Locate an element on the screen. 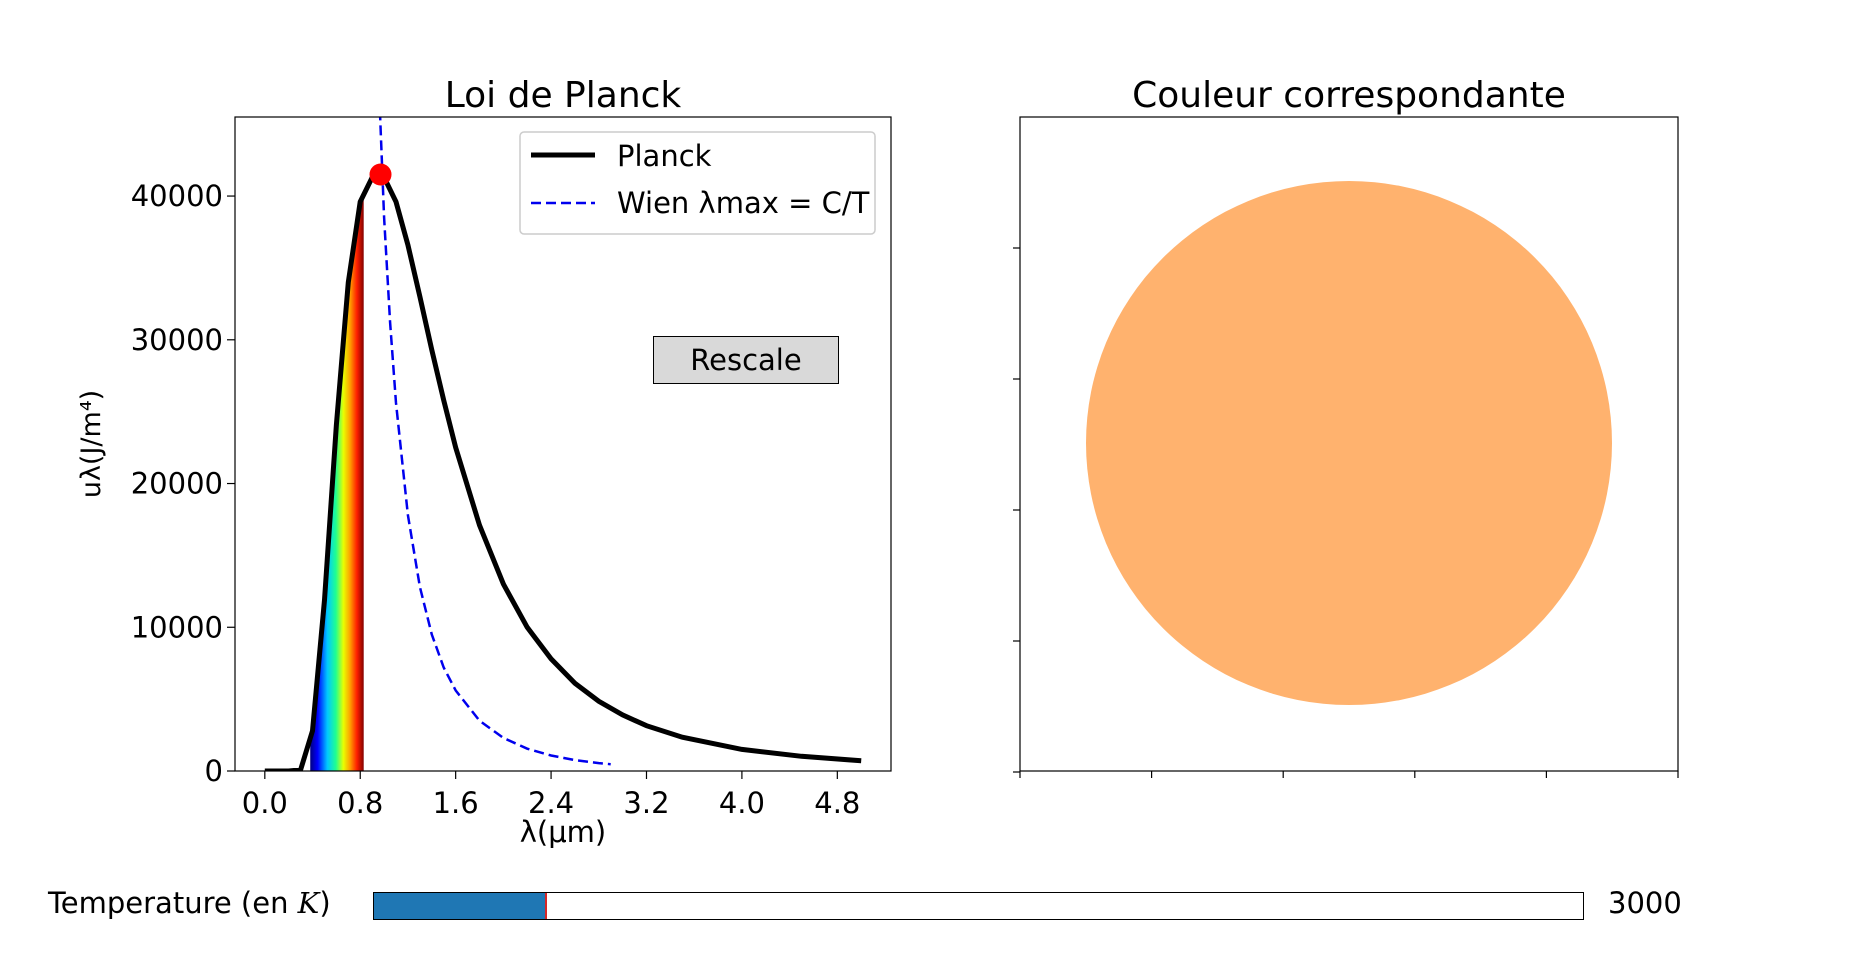  y-axis-label: uλ(J/m⁴) is located at coordinates (91, 444).